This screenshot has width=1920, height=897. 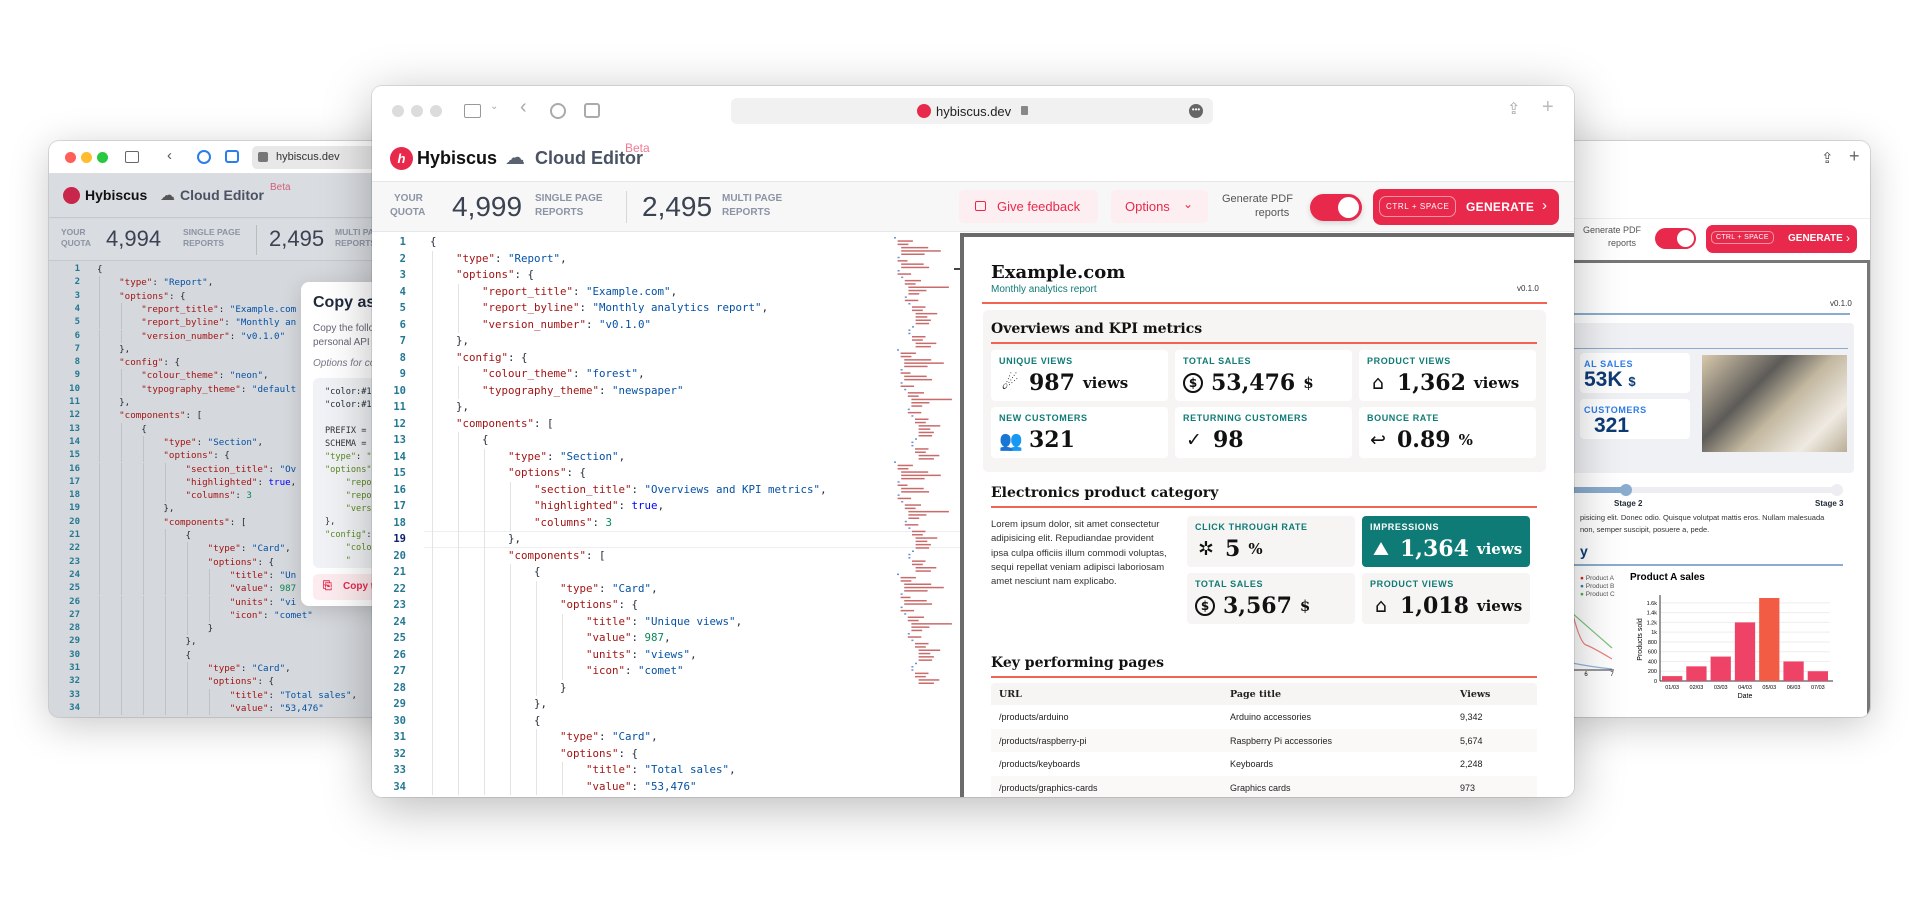 I want to click on close-tab-icon, so click(x=263, y=157).